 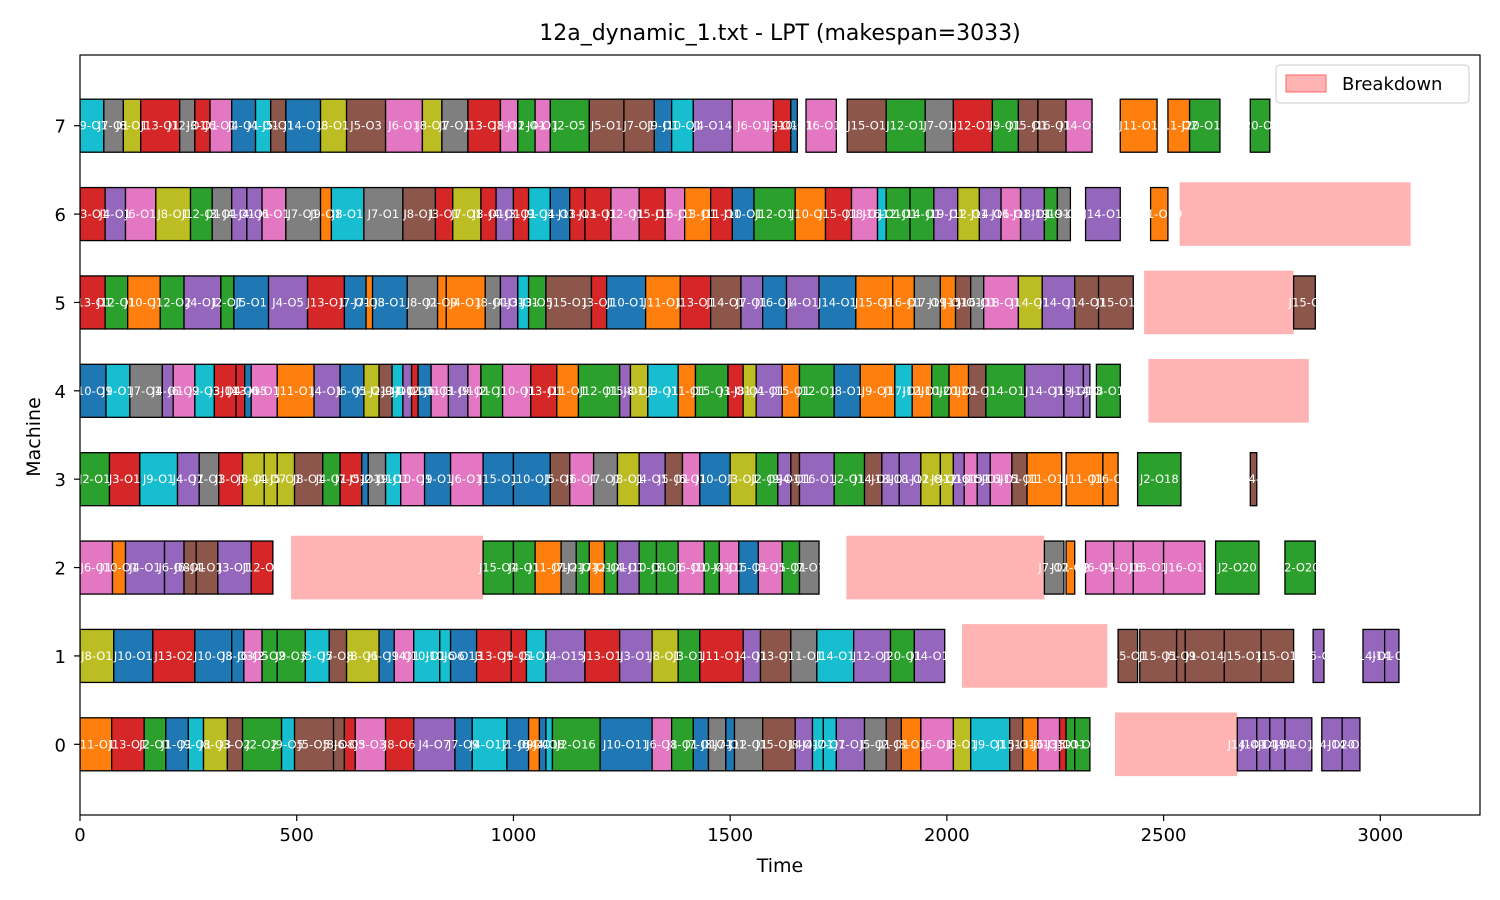 What do you see at coordinates (176, 744) in the screenshot?
I see `task-label: J1-O1` at bounding box center [176, 744].